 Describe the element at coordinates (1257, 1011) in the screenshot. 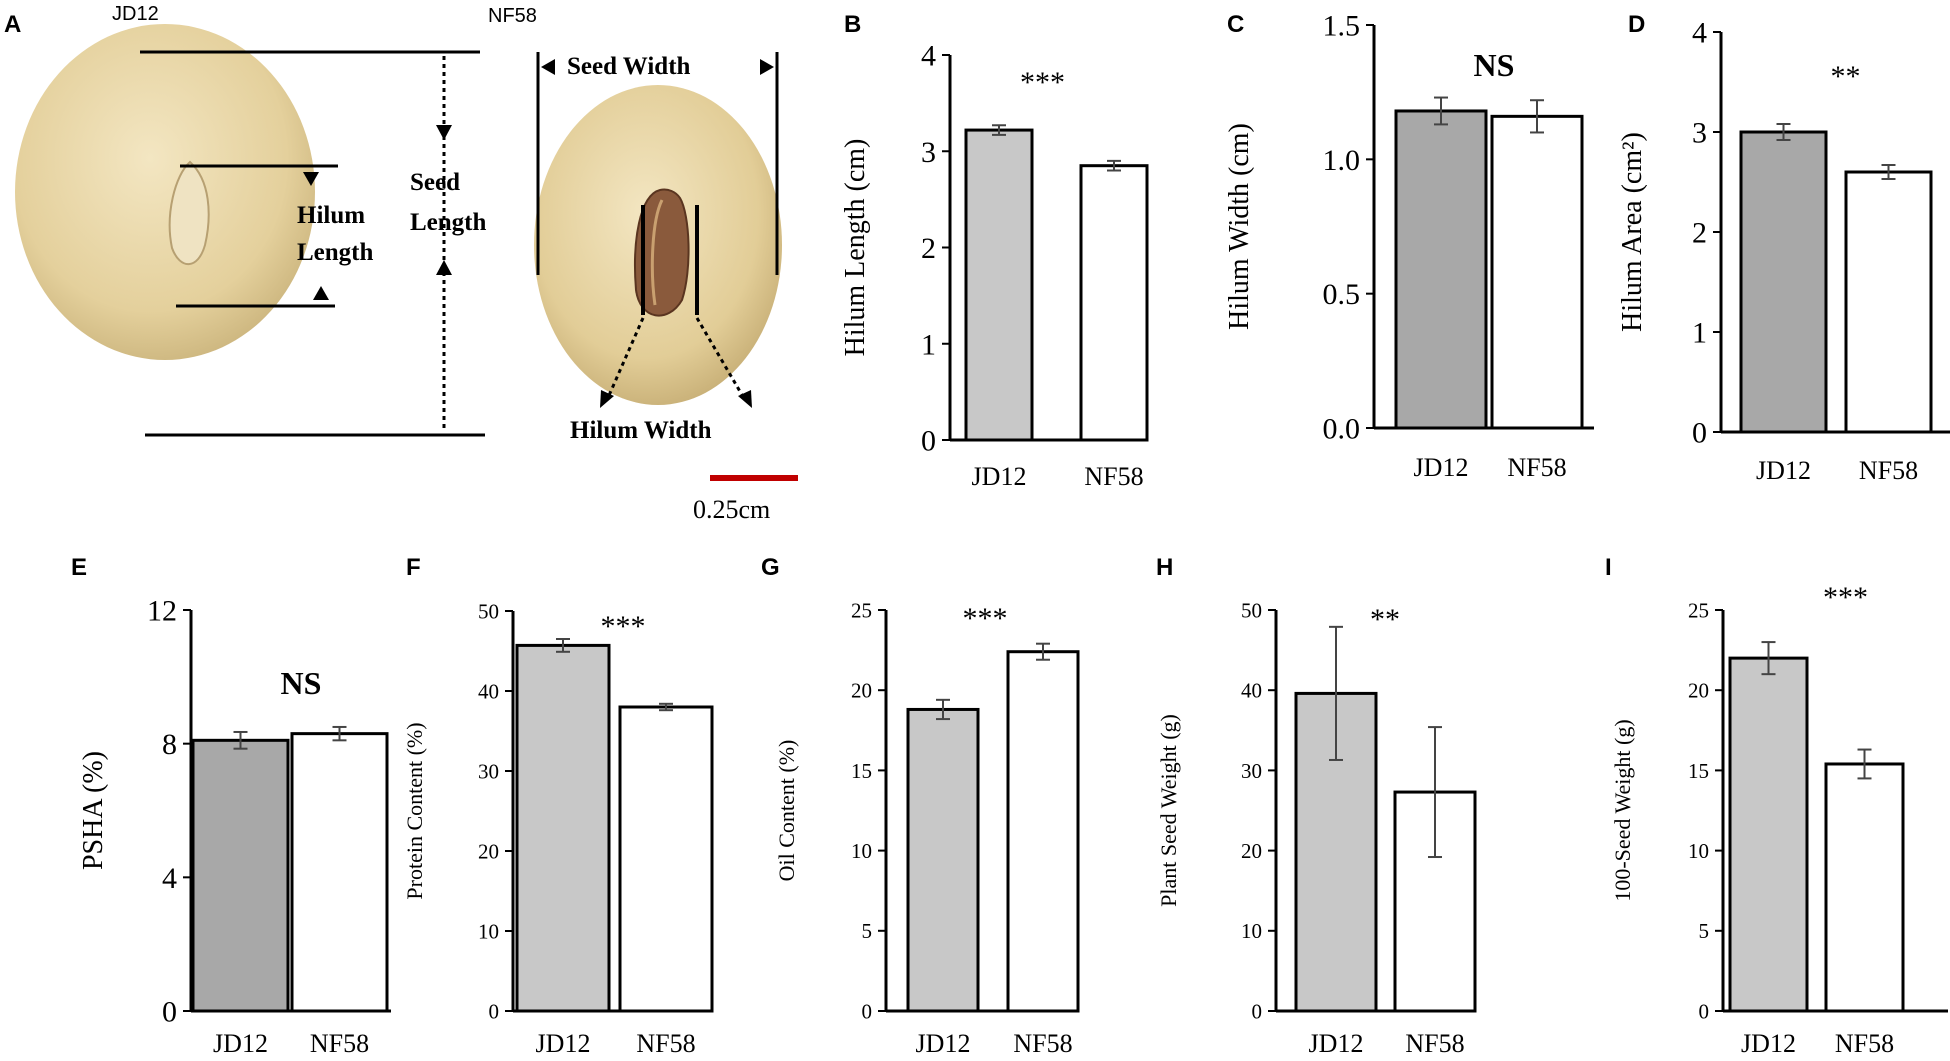

I see `tick-label-h-0: 0` at that location.